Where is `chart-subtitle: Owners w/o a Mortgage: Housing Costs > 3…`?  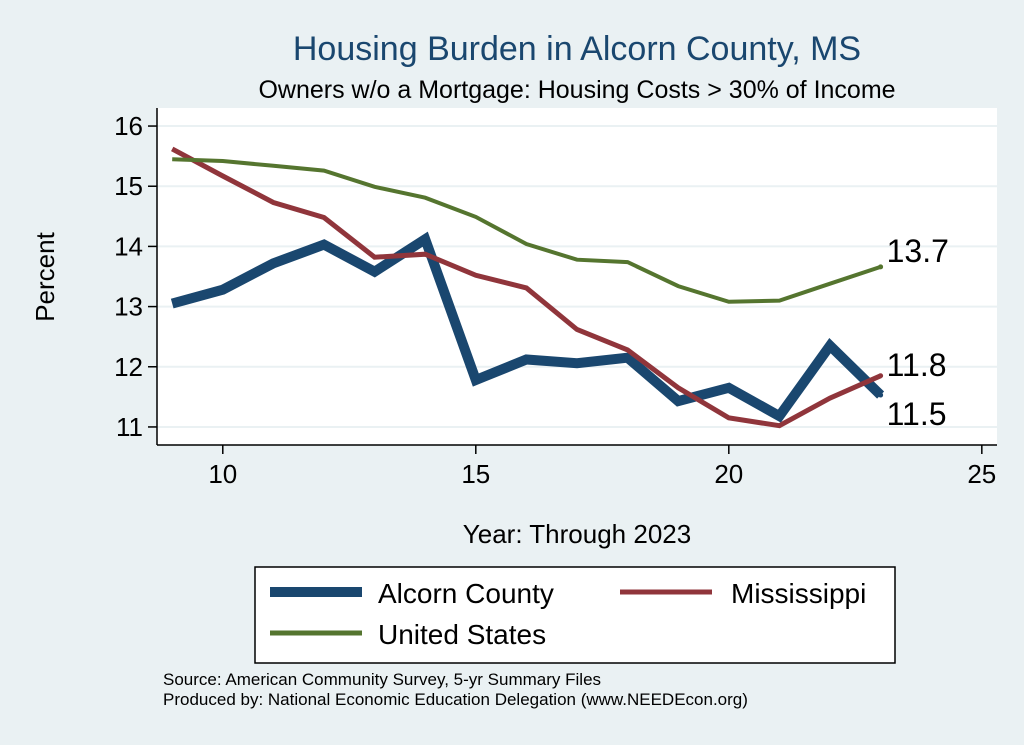 chart-subtitle: Owners w/o a Mortgage: Housing Costs > 3… is located at coordinates (576, 90).